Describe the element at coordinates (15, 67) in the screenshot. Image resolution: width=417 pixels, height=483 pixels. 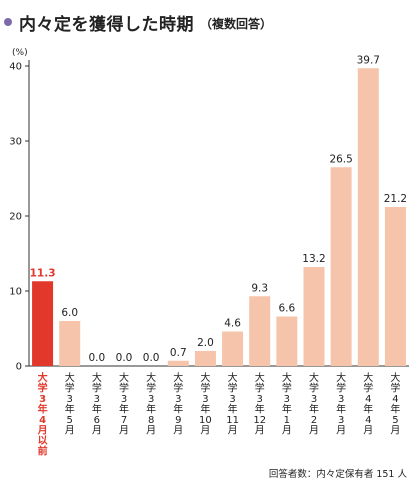
I see `y-tick-label: 40` at that location.